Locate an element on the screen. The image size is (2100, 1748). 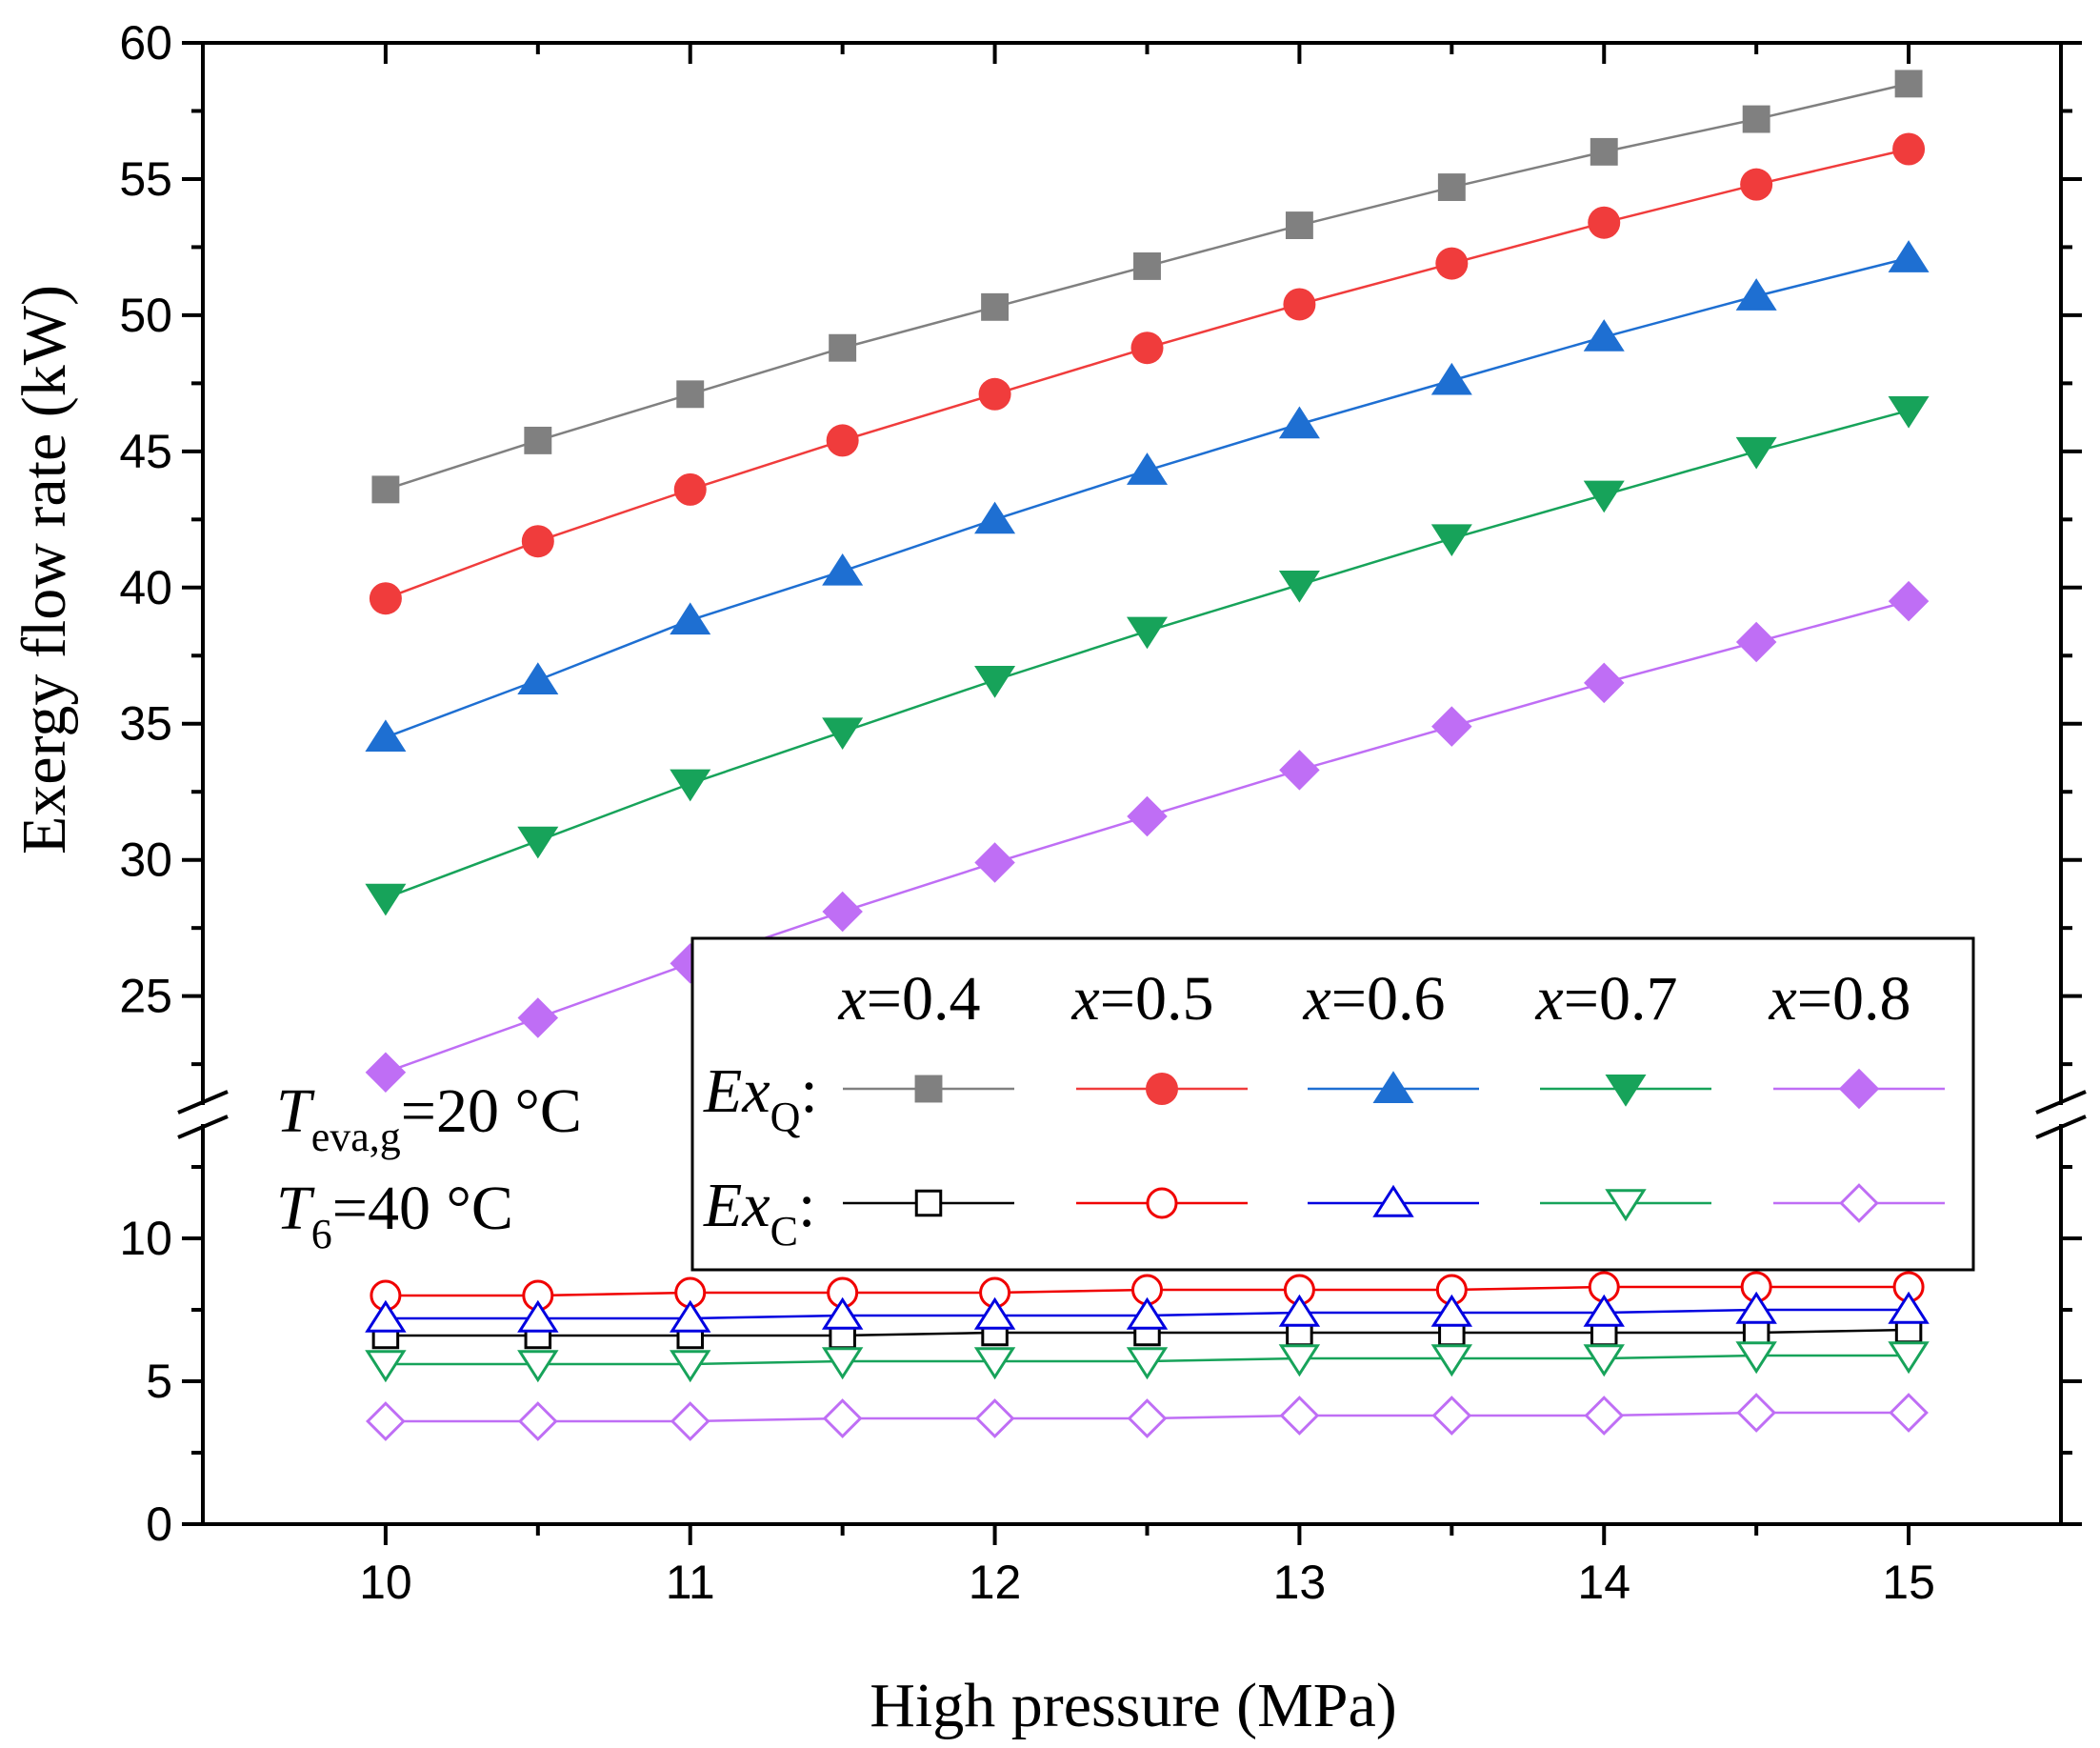
legend-header: x=0.7 is located at coordinates (1605, 999).